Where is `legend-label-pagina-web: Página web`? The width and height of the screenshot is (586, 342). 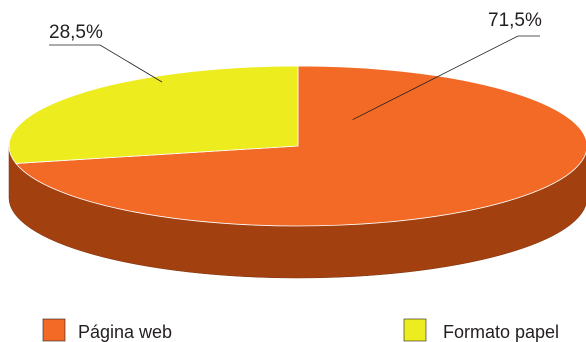
legend-label-pagina-web: Página web is located at coordinates (125, 332).